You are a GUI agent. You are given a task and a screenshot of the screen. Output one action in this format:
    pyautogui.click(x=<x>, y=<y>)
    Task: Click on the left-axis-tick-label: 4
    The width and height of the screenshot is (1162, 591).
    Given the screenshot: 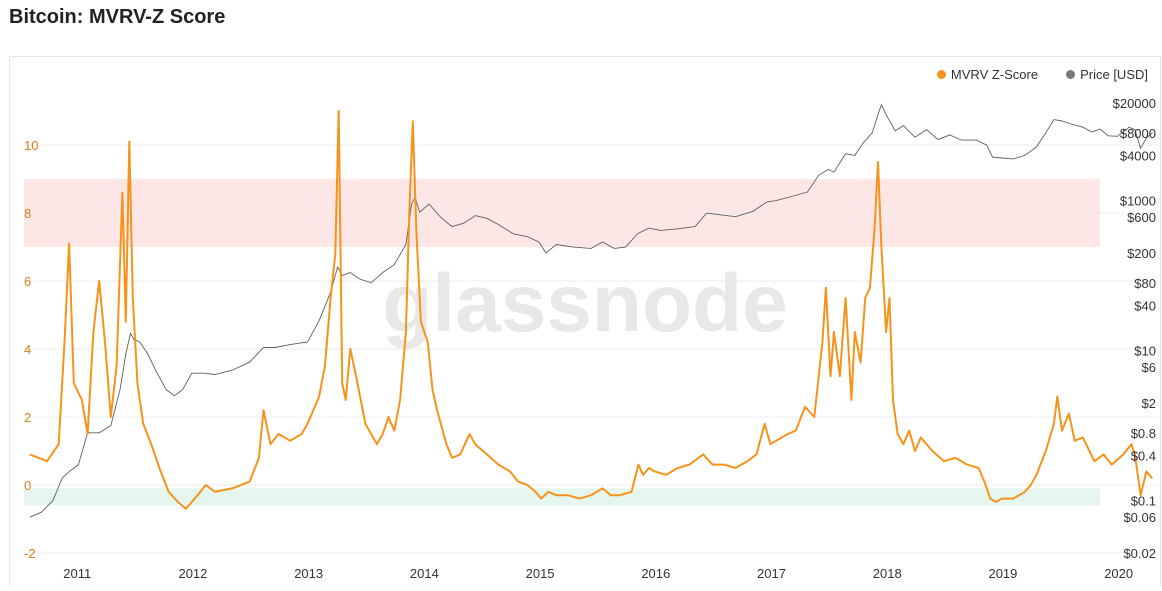 What is the action you would take?
    pyautogui.click(x=27, y=349)
    